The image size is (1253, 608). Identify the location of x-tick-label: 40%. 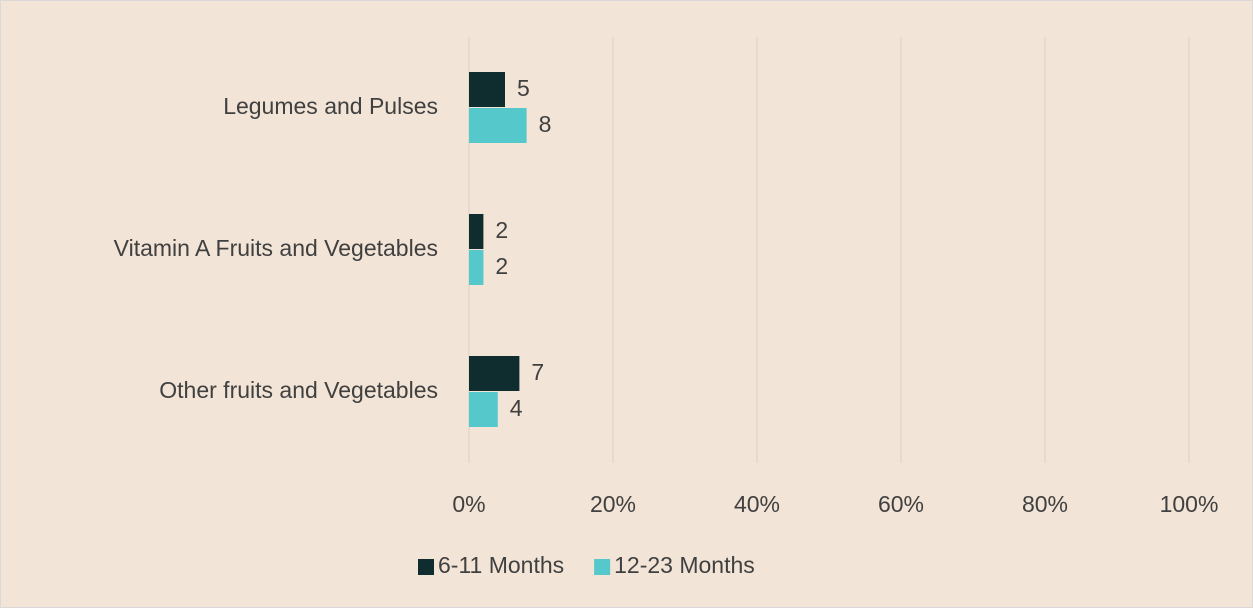
(757, 504).